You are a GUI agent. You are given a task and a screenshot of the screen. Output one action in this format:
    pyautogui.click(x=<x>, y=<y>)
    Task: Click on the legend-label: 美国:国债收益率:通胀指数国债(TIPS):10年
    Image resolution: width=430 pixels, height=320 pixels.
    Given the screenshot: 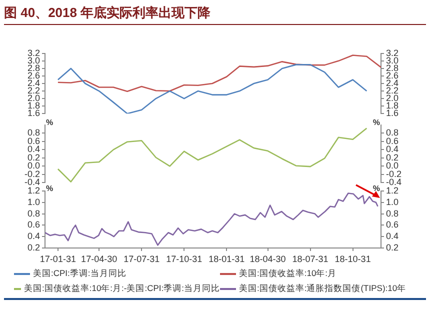 What is the action you would take?
    pyautogui.click(x=322, y=289)
    